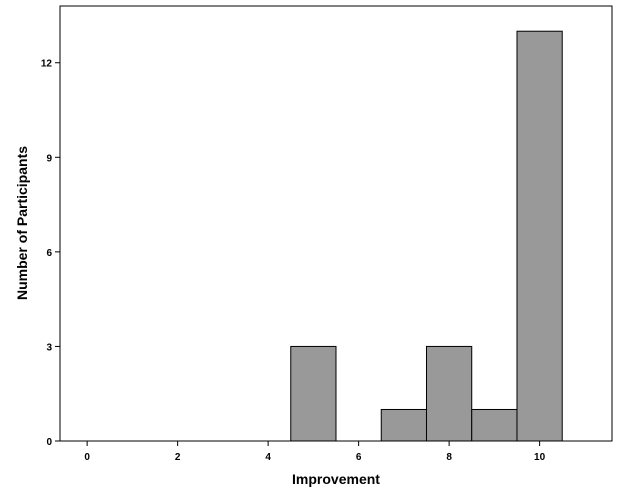 This screenshot has height=501, width=626. What do you see at coordinates (449, 457) in the screenshot?
I see `x-tick-label: 8` at bounding box center [449, 457].